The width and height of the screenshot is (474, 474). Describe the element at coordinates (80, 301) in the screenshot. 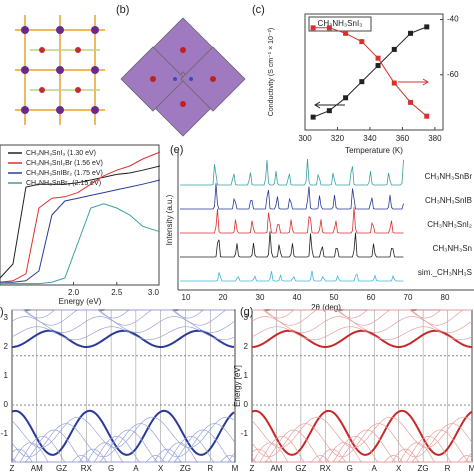

I see `x-axis-label: Energy (eV)` at that location.